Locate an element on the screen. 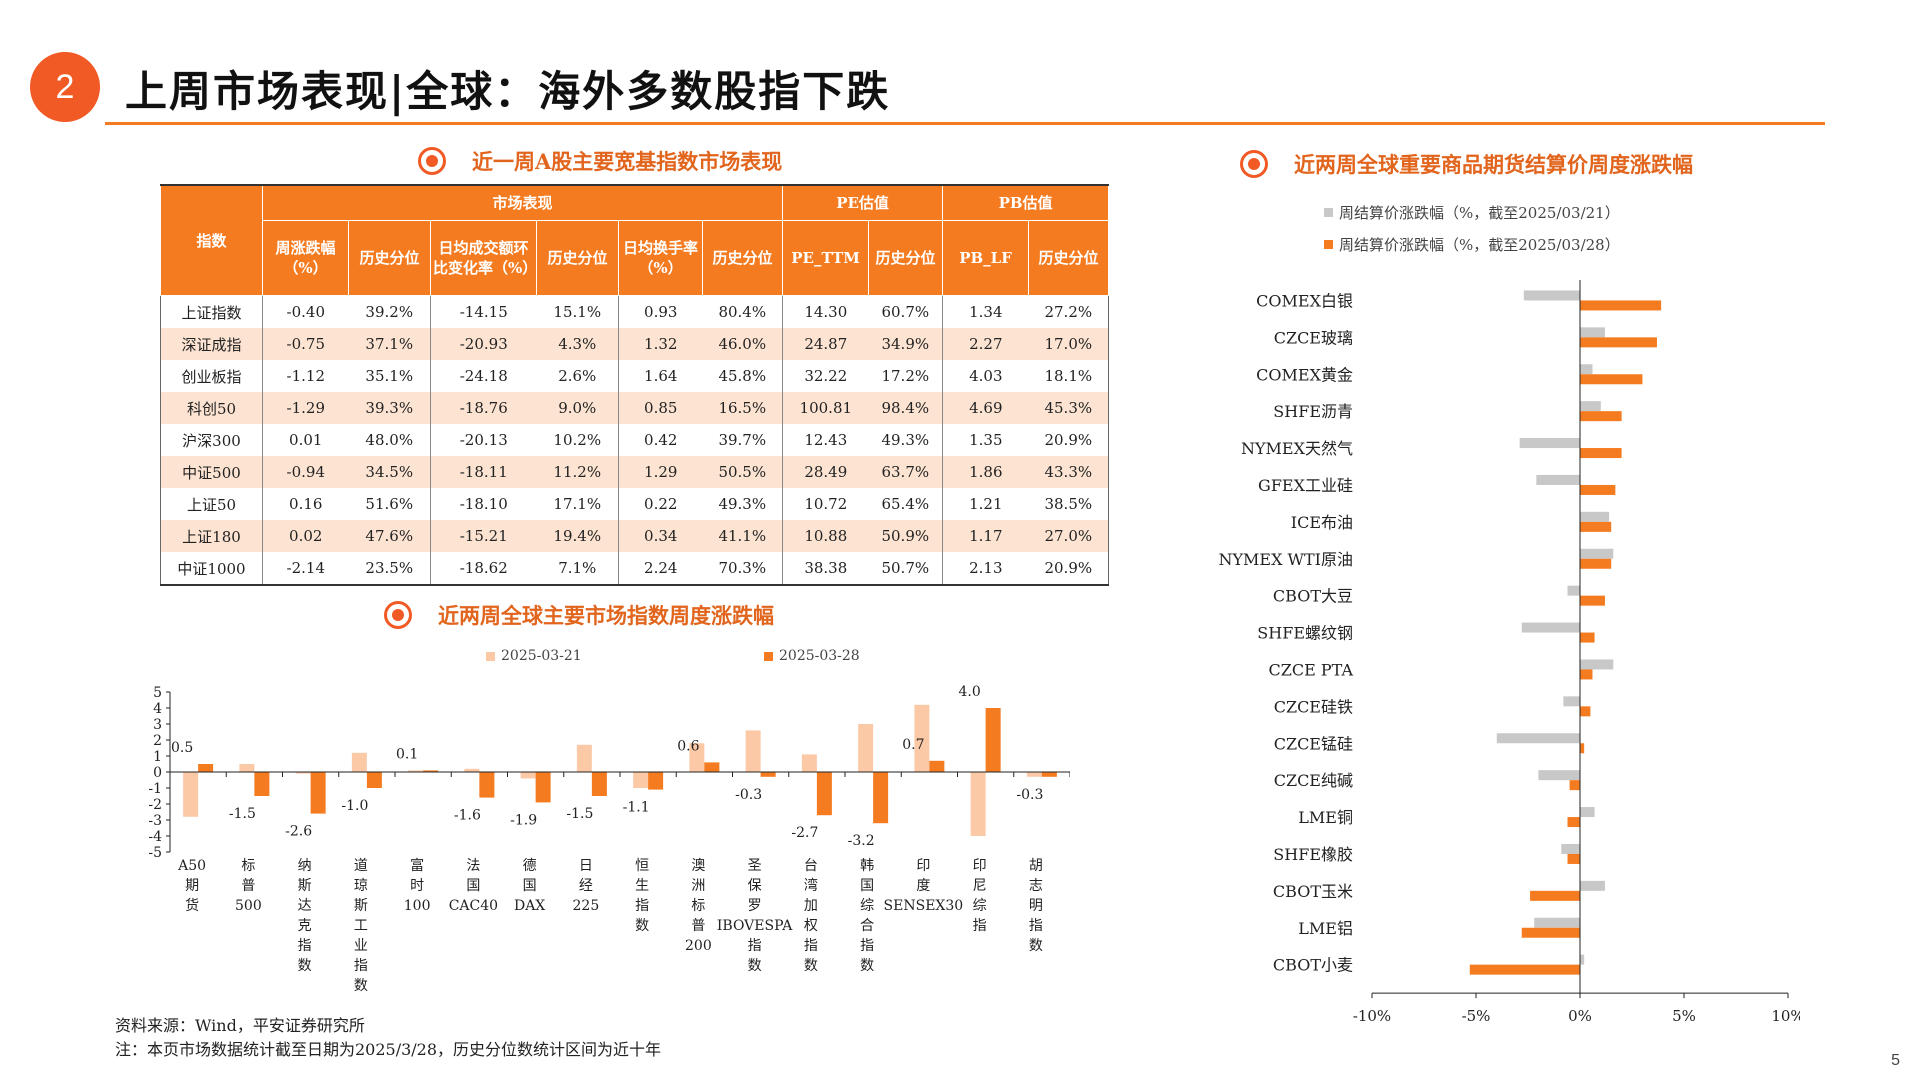  index-name-cell: 创业板指 is located at coordinates (211, 376).